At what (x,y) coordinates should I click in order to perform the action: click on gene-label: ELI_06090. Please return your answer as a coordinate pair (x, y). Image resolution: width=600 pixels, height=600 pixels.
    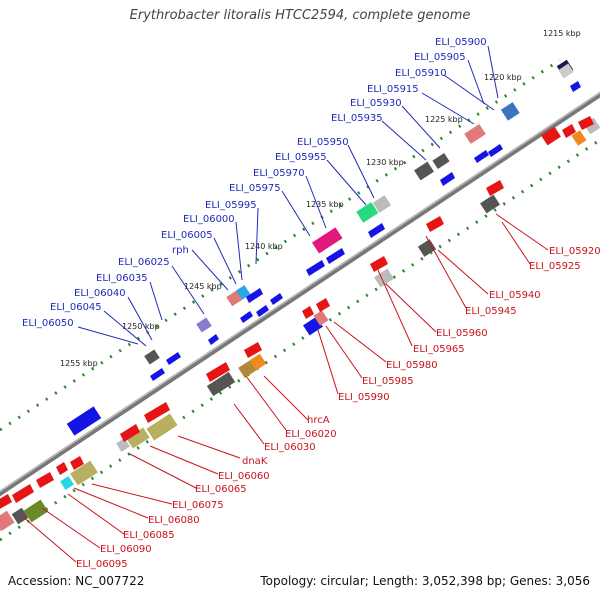
    Looking at the image, I should click on (126, 549).